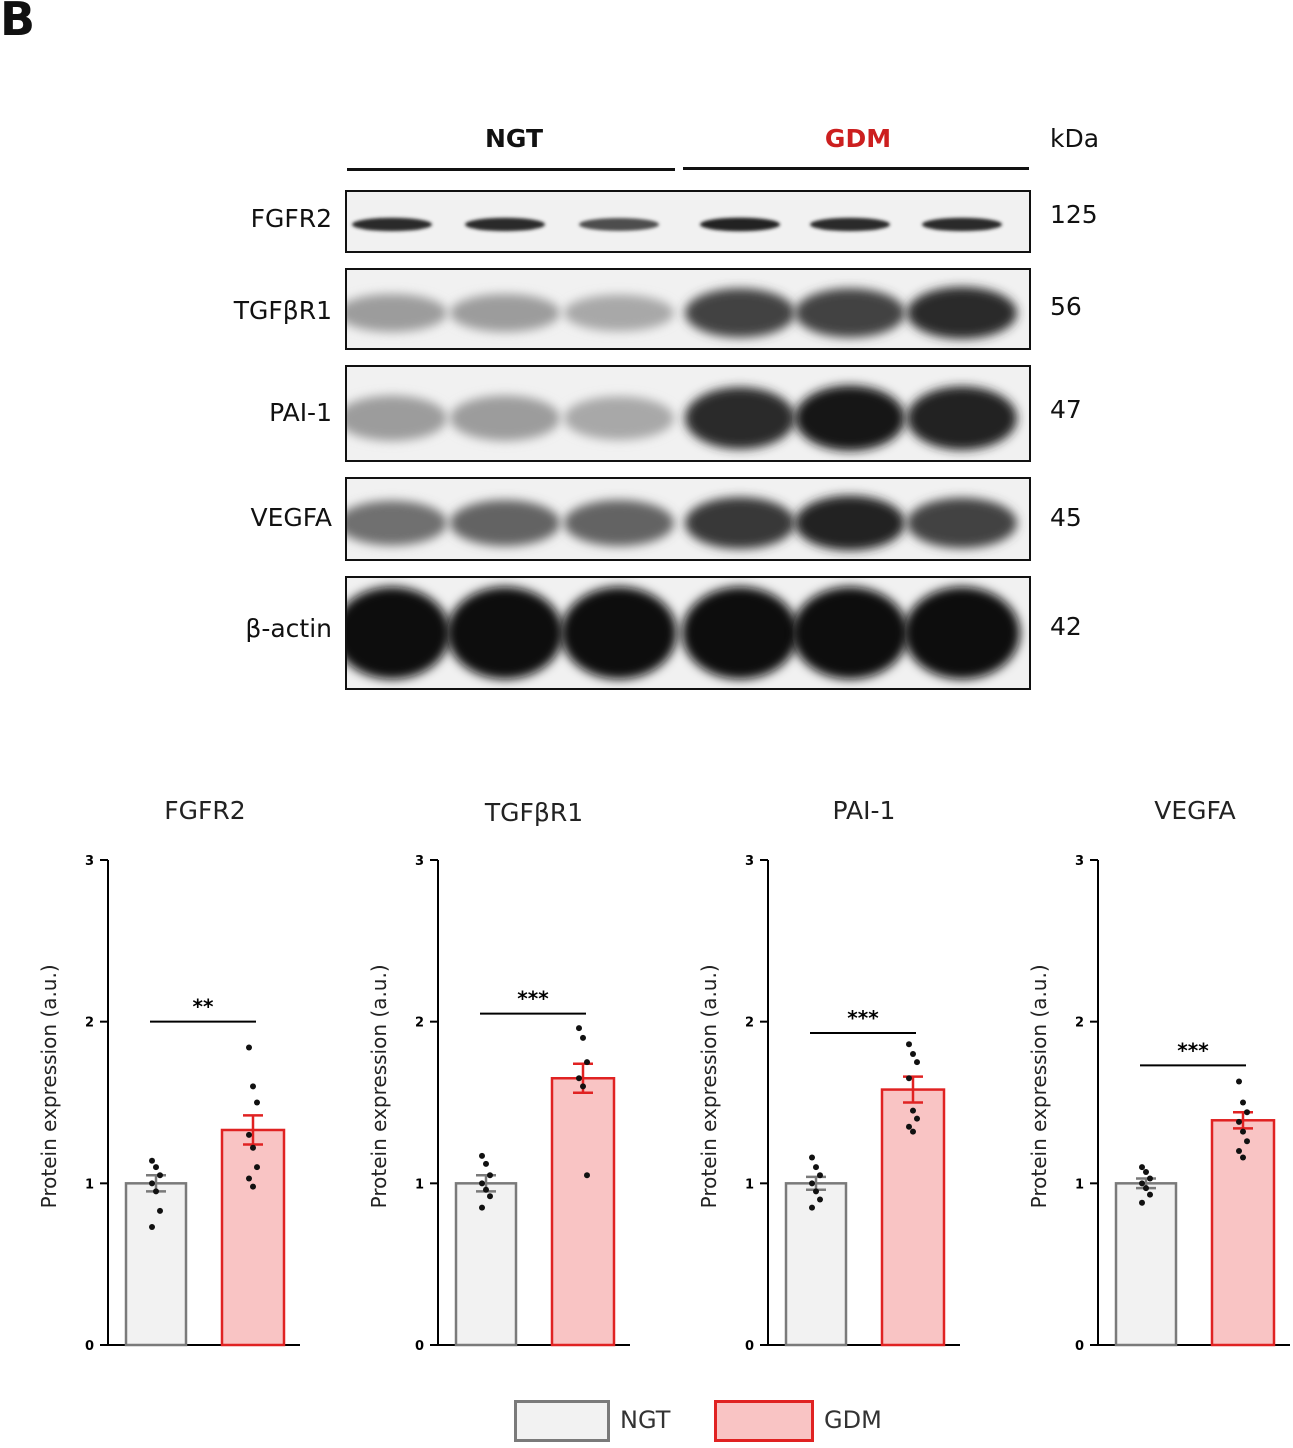 This screenshot has width=1293, height=1448. Describe the element at coordinates (1066, 626) in the screenshot. I see `kda-value-beta-actin: 42` at that location.